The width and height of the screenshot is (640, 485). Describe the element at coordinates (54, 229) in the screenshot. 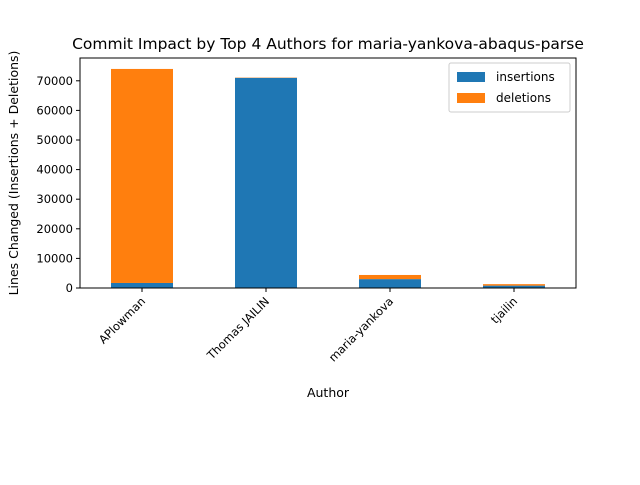

I see `y-tick-label-2: 20000` at that location.